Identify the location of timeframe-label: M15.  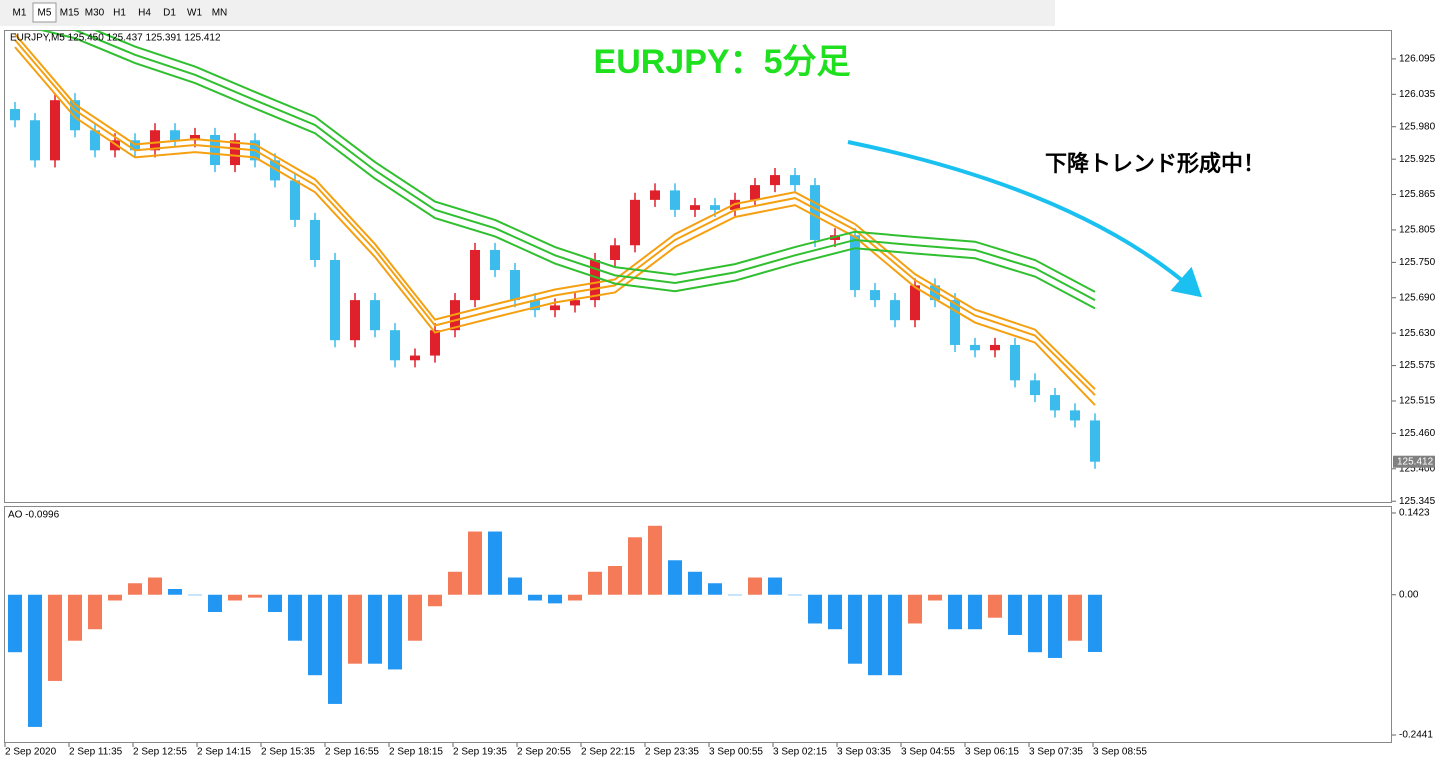
(70, 13).